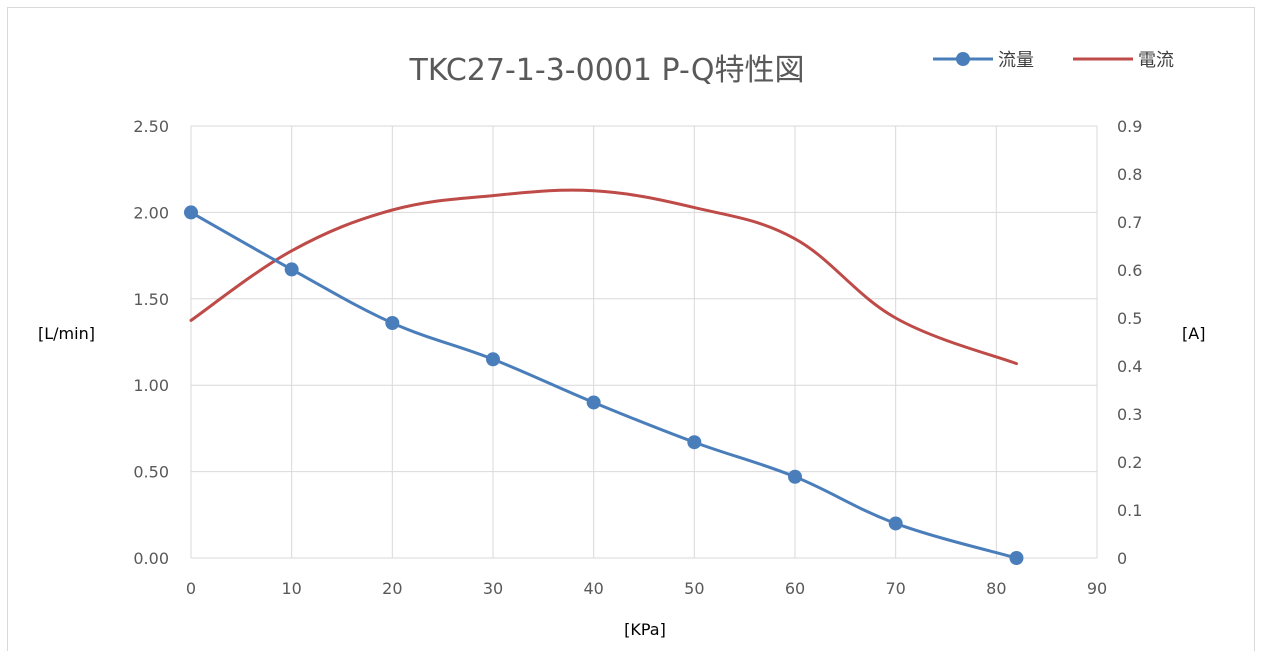 This screenshot has width=1262, height=655. Describe the element at coordinates (66, 333) in the screenshot. I see `y-axis-title: [L/min]` at that location.